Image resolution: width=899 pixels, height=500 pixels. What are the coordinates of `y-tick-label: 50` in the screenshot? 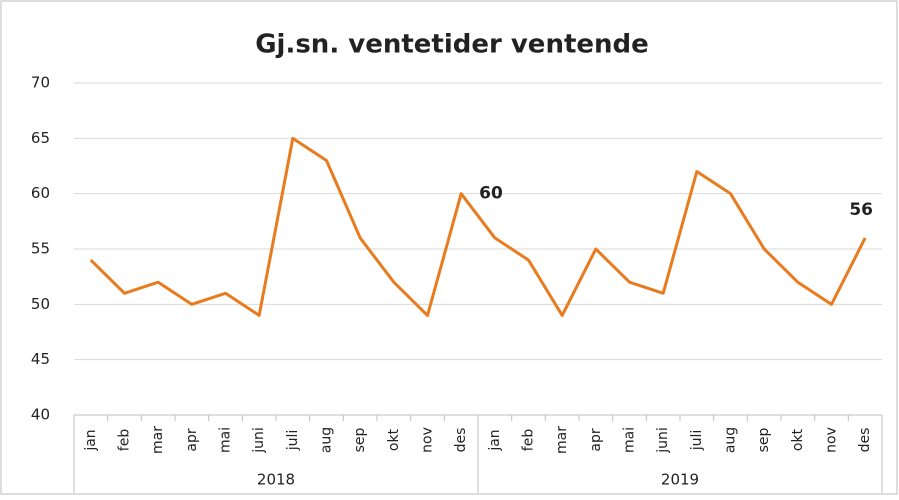 It's located at (40, 304).